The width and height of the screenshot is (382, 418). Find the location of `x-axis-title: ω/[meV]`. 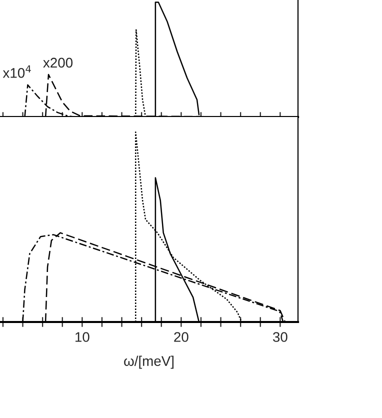

x-axis-title: ω/[meV] is located at coordinates (149, 362).